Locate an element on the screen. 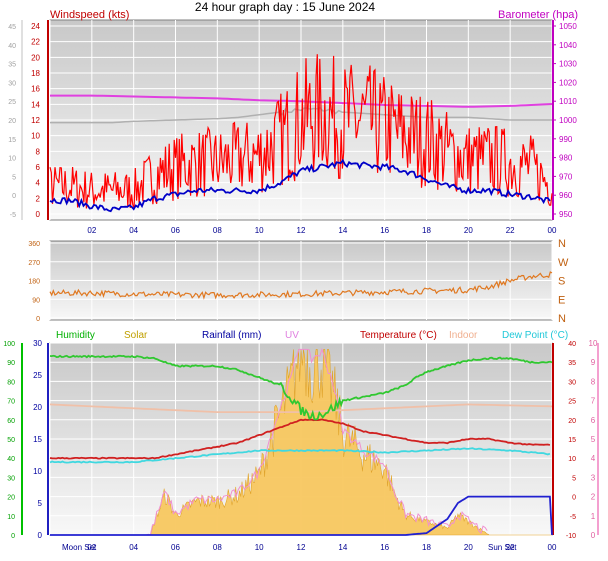 Image resolution: width=608 pixels, height=561 pixels. humidity-axis-tick: 20 is located at coordinates (11, 498).